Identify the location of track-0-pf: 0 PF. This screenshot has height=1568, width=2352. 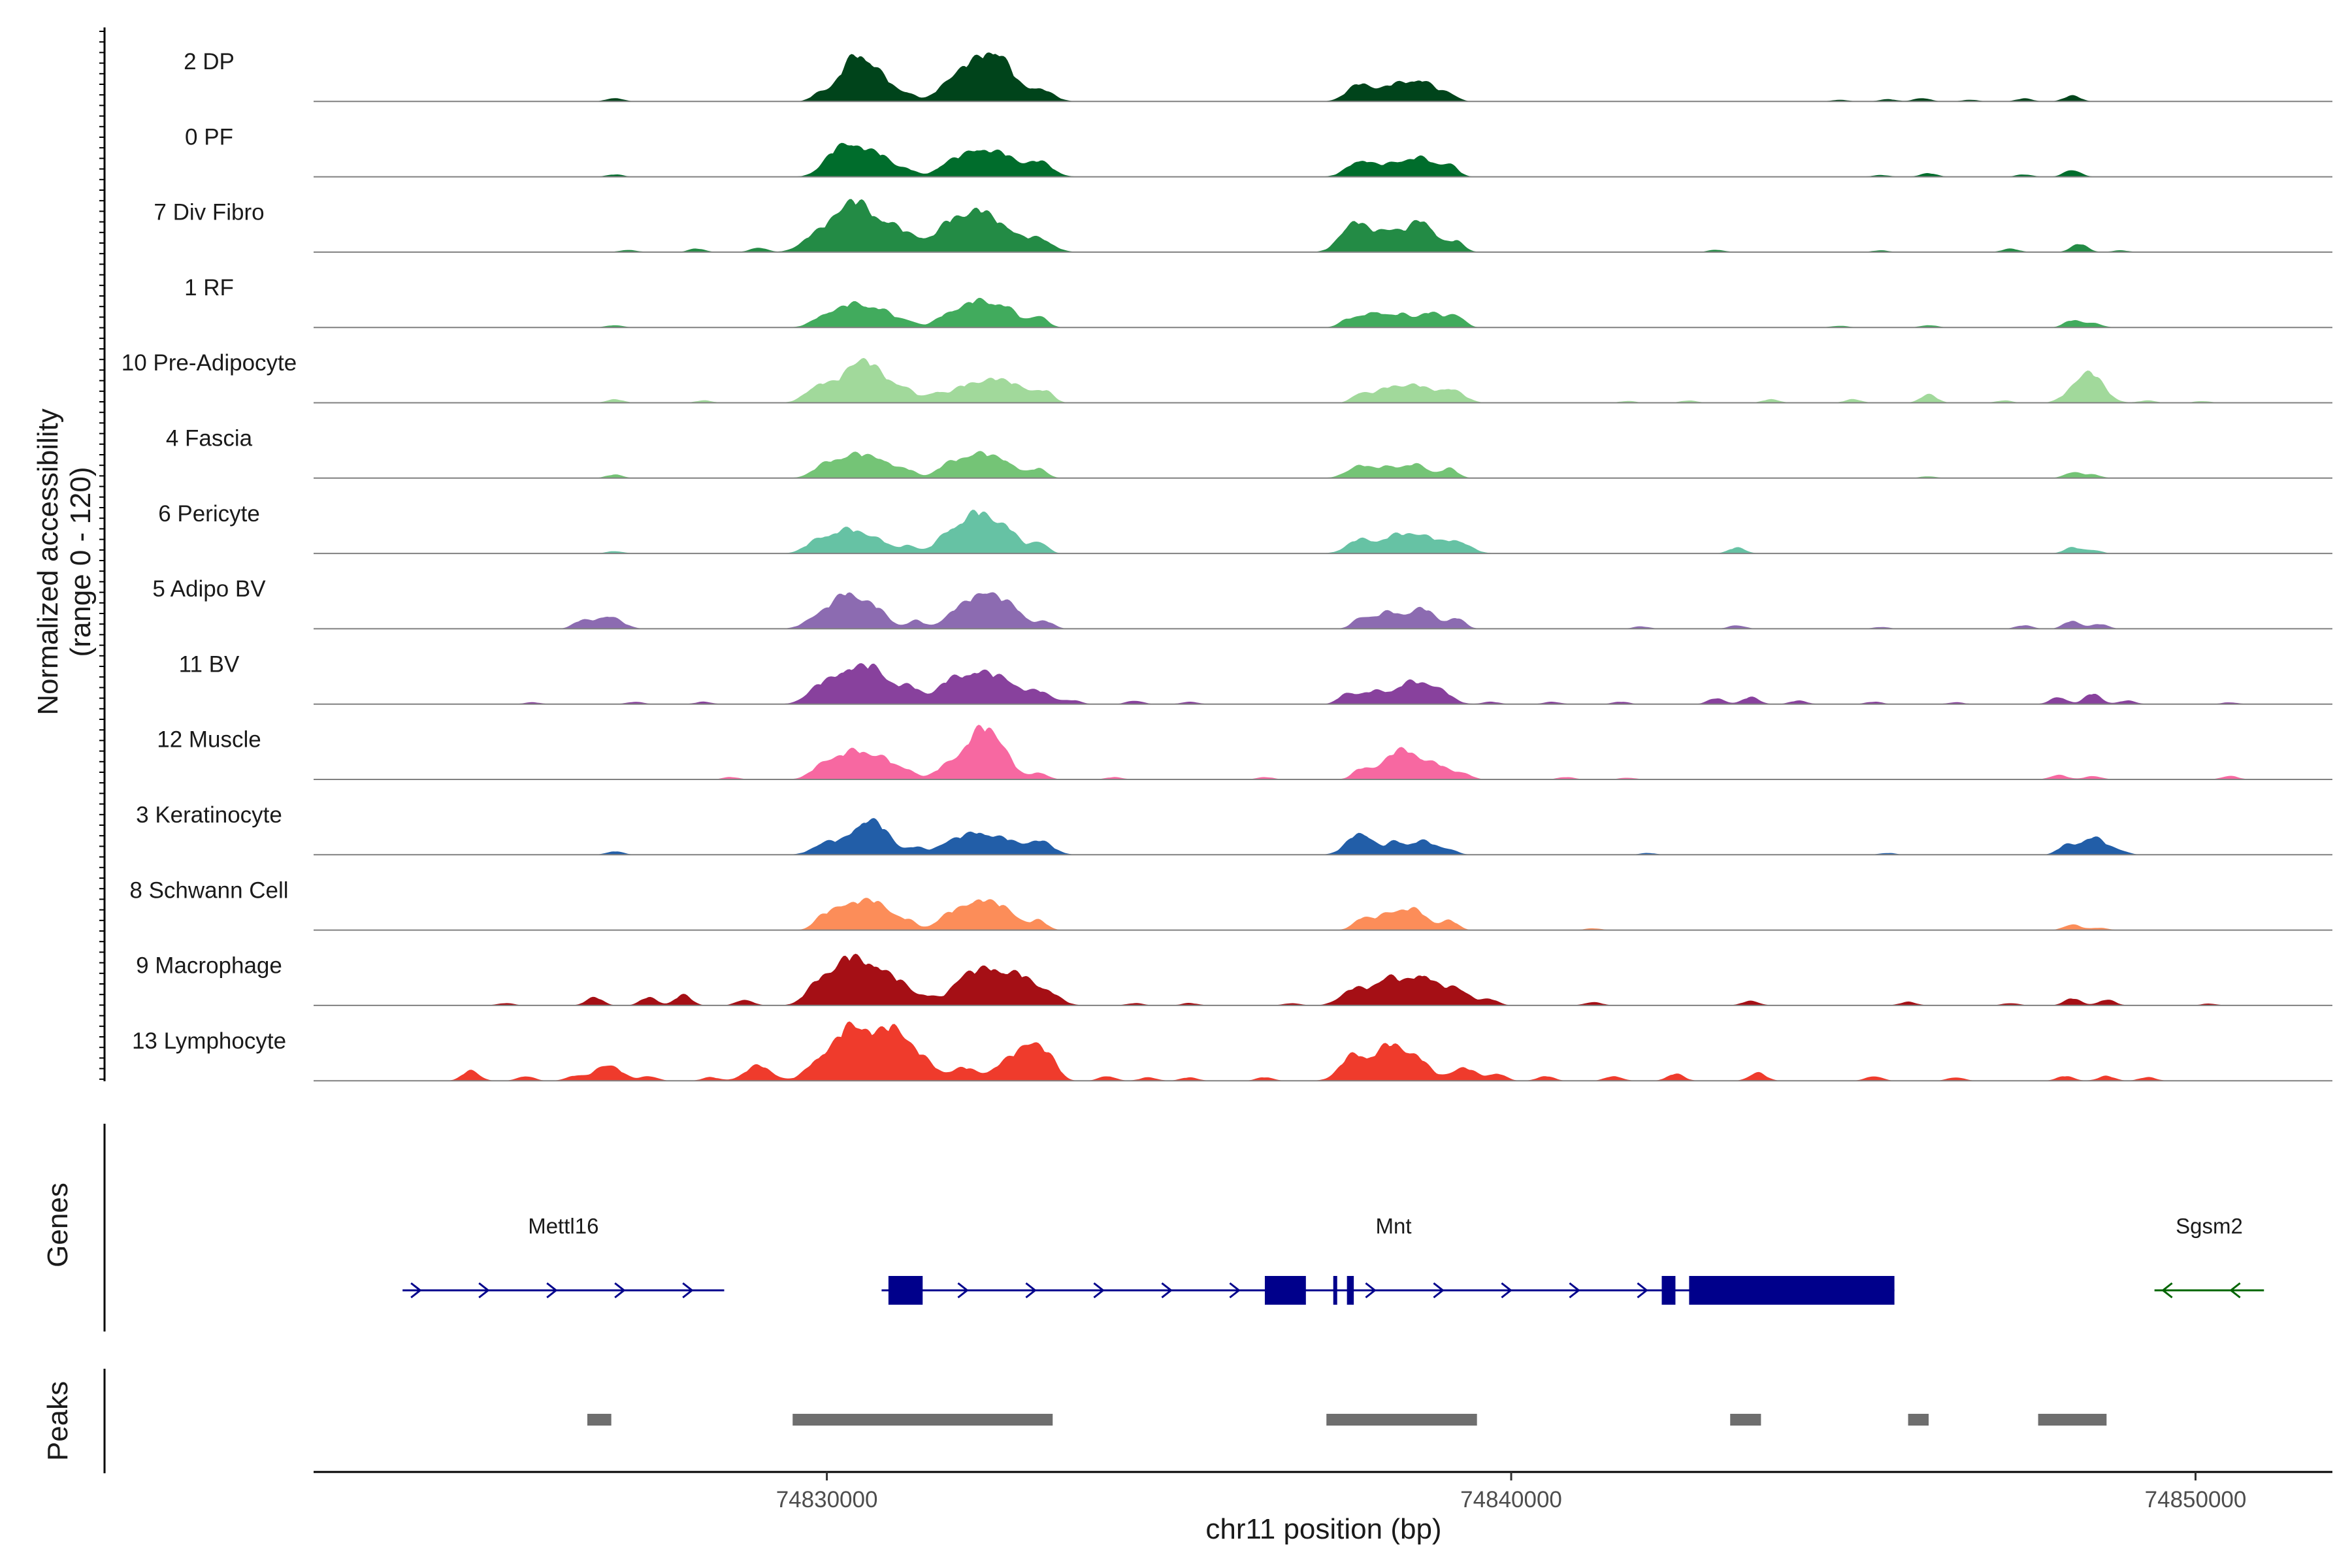
(1258, 151).